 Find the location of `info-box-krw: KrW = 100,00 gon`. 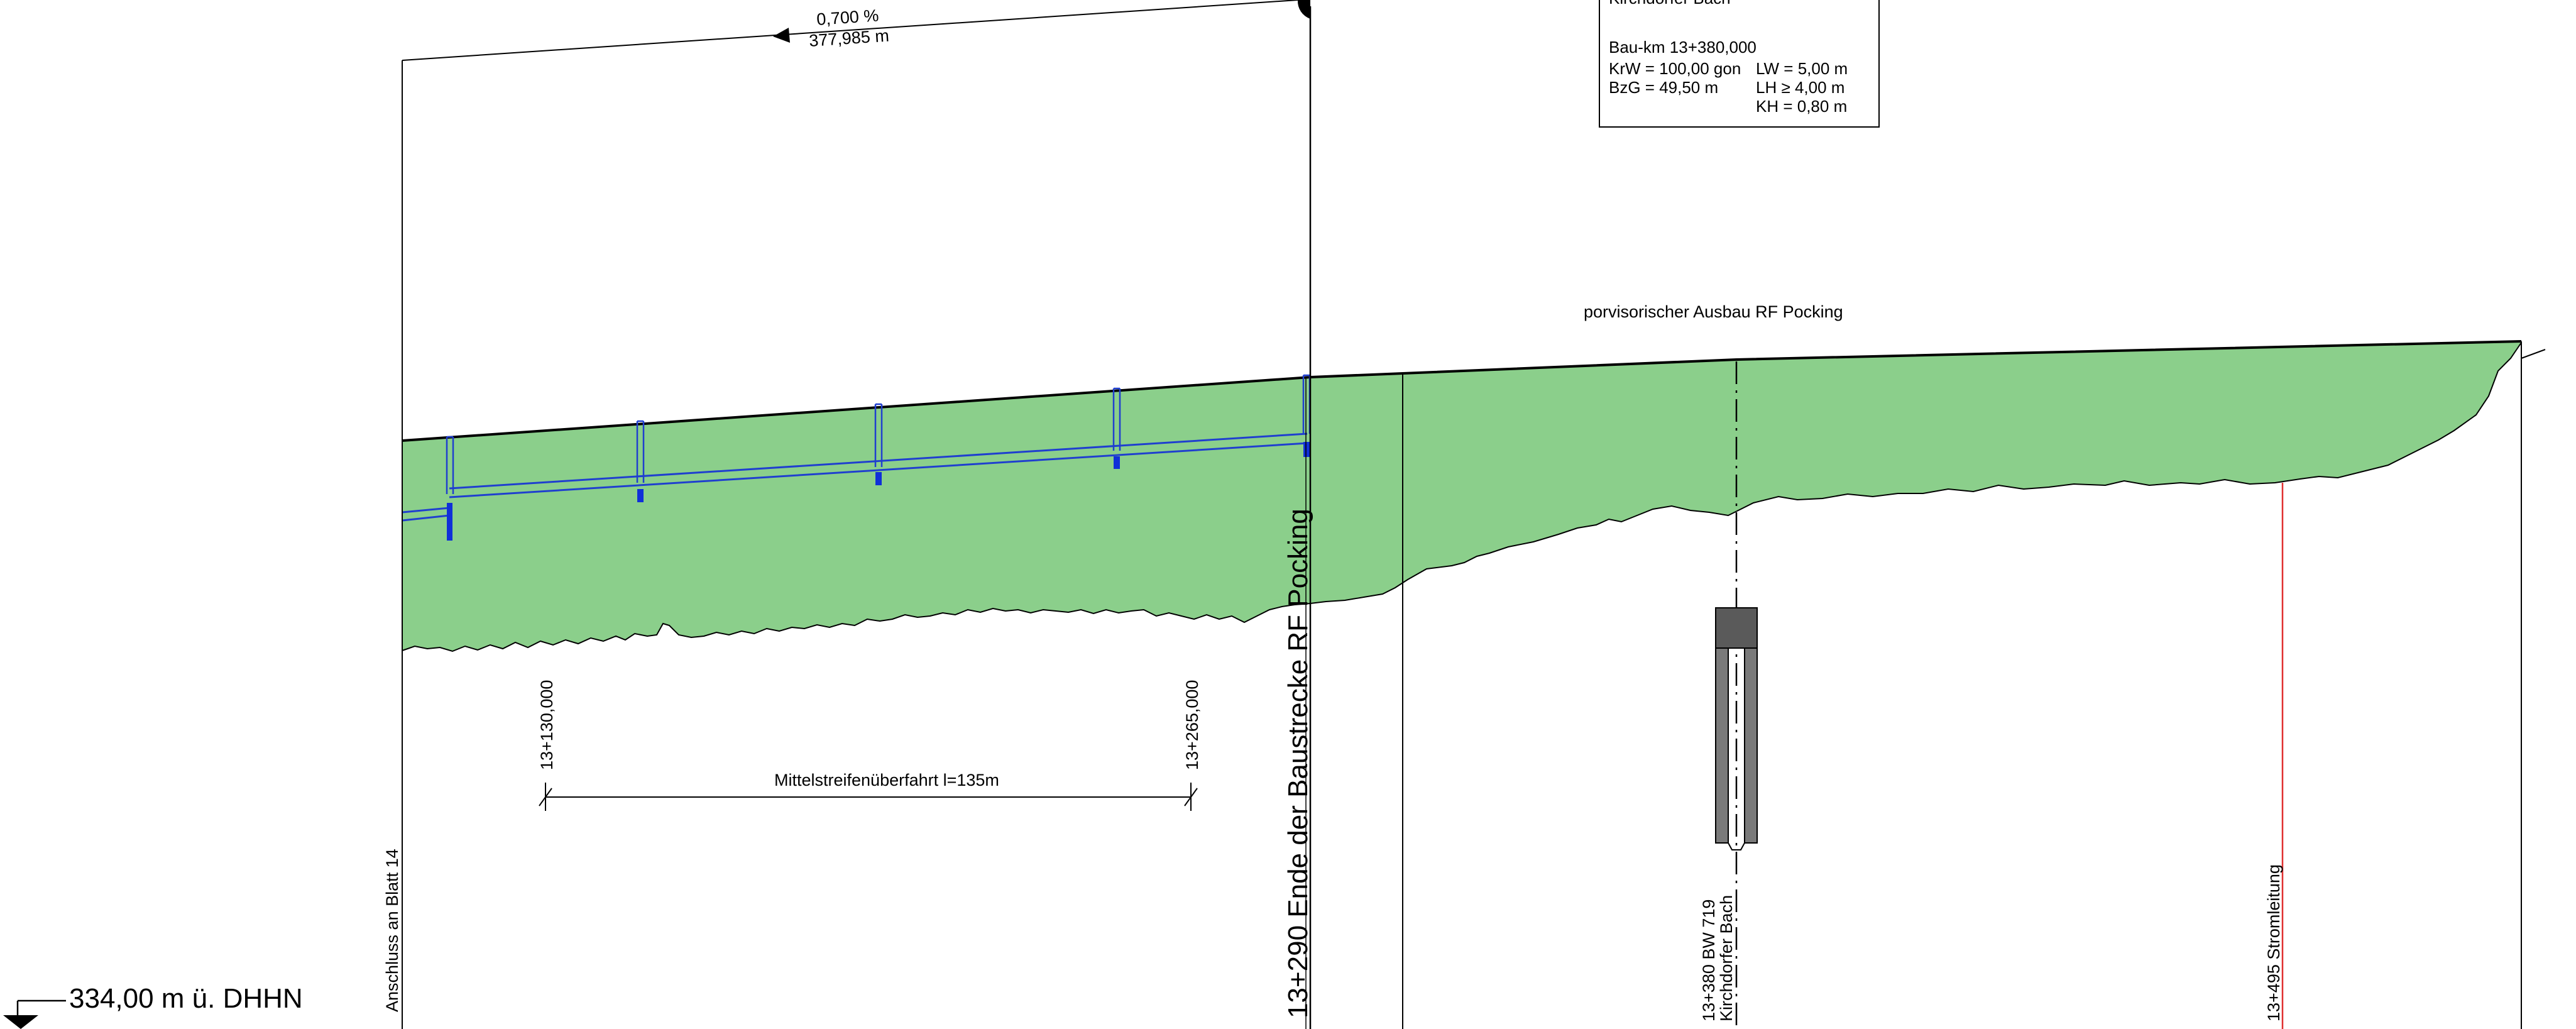

info-box-krw: KrW = 100,00 gon is located at coordinates (1675, 68).